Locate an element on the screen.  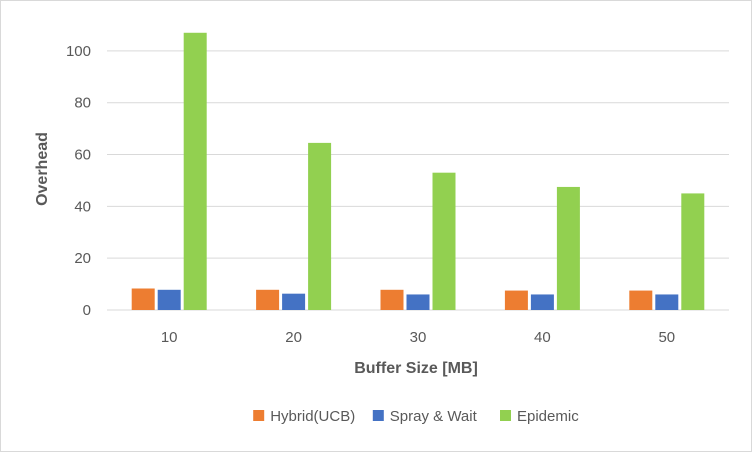
y-tick-label: 60 is located at coordinates (82, 155).